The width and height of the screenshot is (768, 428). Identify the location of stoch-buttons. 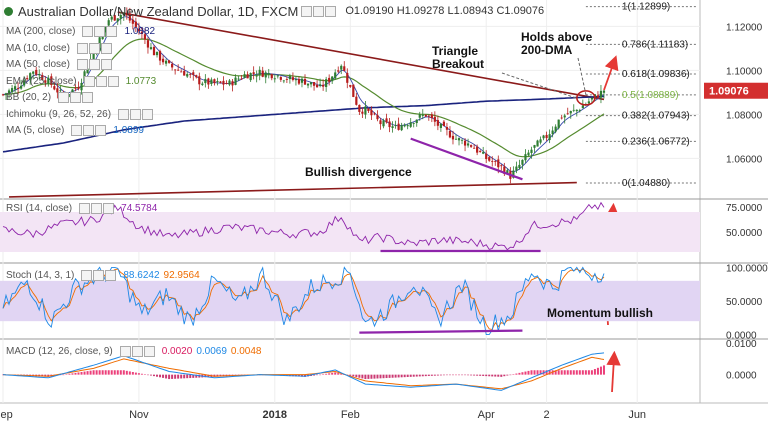
(99, 275).